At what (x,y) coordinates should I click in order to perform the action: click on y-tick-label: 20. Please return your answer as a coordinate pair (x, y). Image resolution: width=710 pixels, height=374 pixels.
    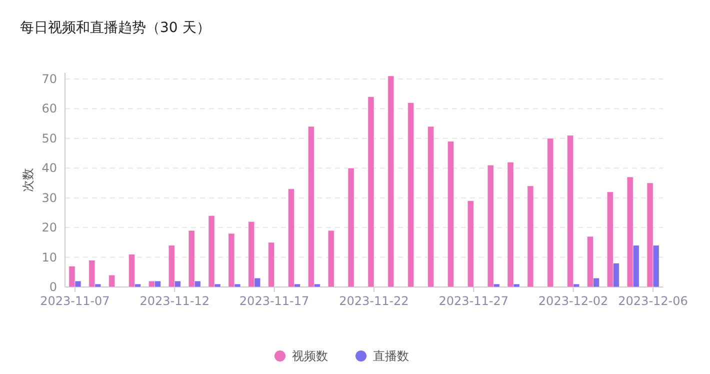
    Looking at the image, I should click on (49, 227).